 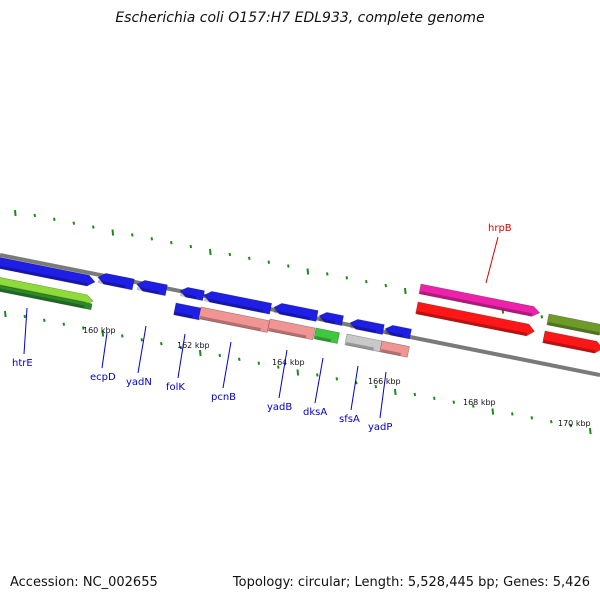 What do you see at coordinates (380, 427) in the screenshot?
I see `gene-label-yadP: yadP` at bounding box center [380, 427].